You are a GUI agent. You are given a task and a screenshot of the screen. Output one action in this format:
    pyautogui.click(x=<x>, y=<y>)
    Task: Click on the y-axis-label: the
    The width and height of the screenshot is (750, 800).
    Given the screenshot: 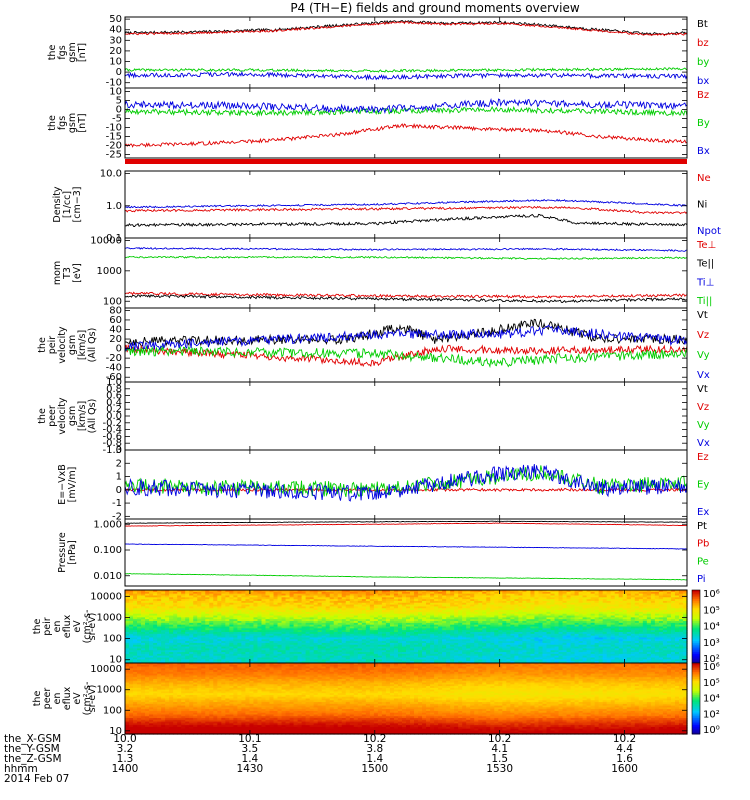 What is the action you would take?
    pyautogui.click(x=52, y=123)
    